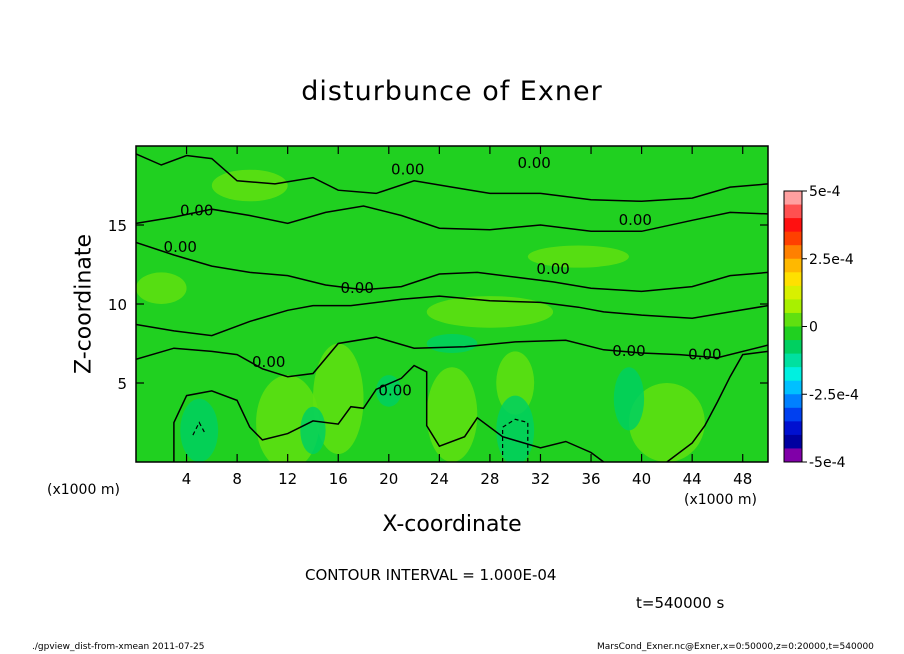  I want to click on x-tick-label: 44, so click(692, 479).